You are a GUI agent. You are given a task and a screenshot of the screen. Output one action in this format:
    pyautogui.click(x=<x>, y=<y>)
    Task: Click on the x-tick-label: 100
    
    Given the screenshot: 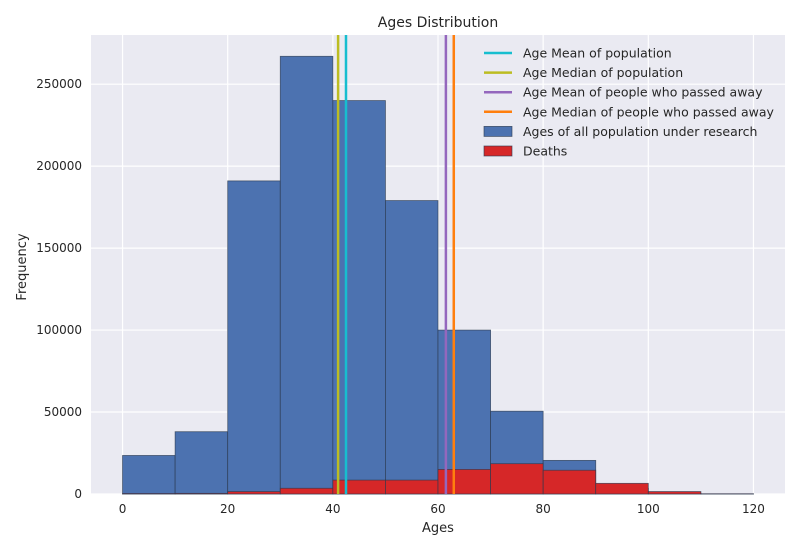 What is the action you would take?
    pyautogui.click(x=648, y=509)
    